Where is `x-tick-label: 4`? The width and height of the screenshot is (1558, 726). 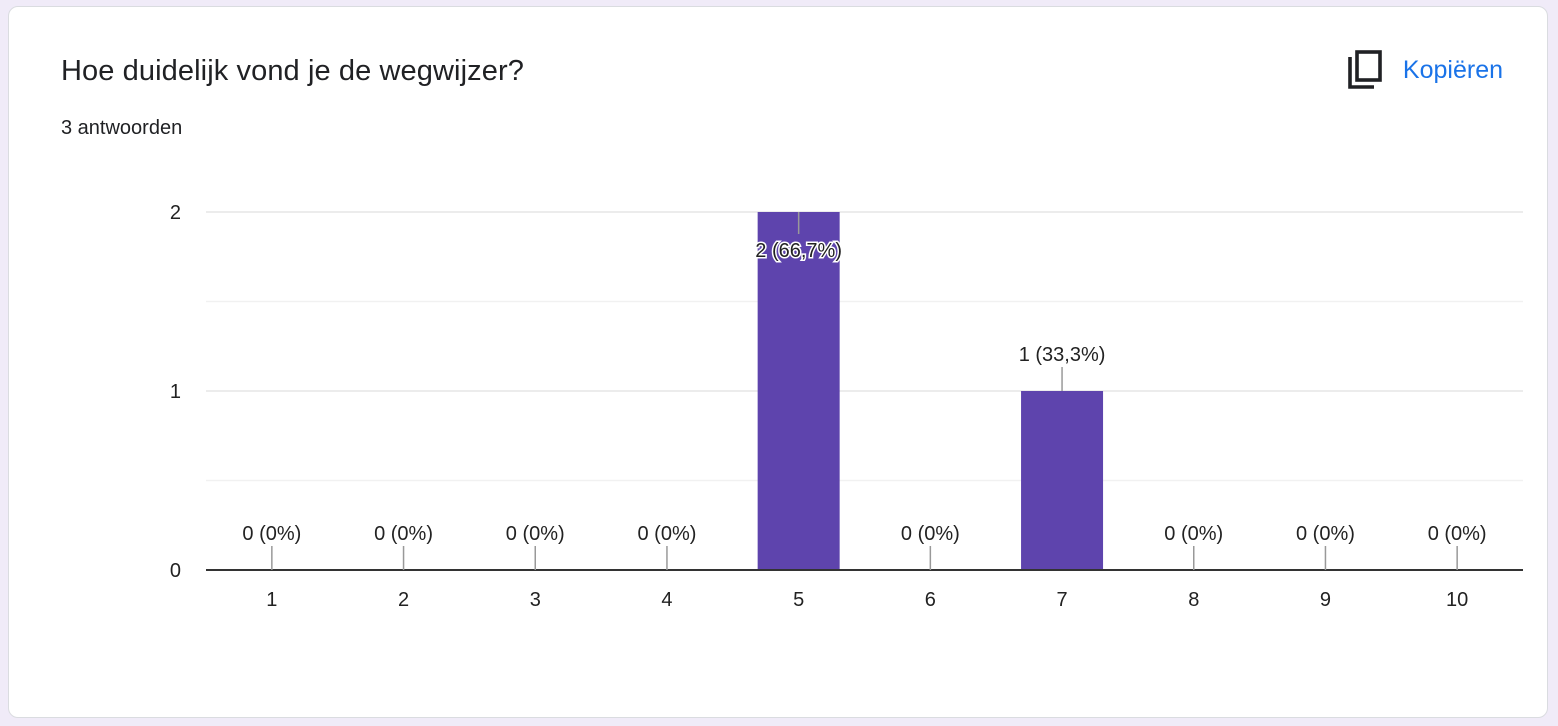 x-tick-label: 4 is located at coordinates (666, 600).